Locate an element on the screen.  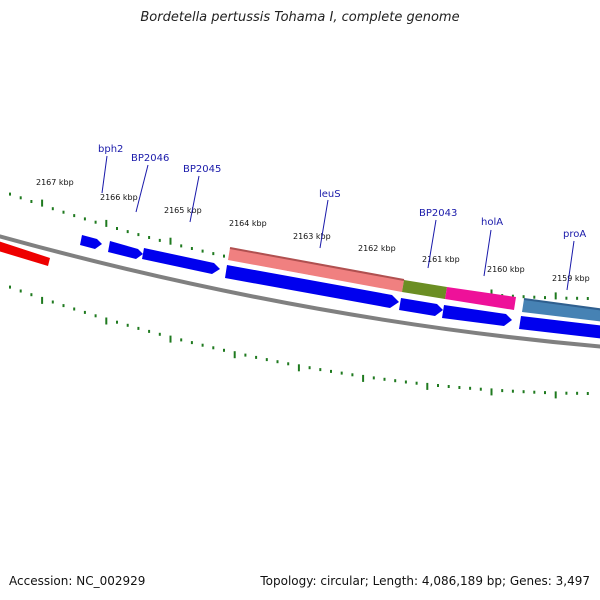
gene-BP2046 is located at coordinates (125, 250).